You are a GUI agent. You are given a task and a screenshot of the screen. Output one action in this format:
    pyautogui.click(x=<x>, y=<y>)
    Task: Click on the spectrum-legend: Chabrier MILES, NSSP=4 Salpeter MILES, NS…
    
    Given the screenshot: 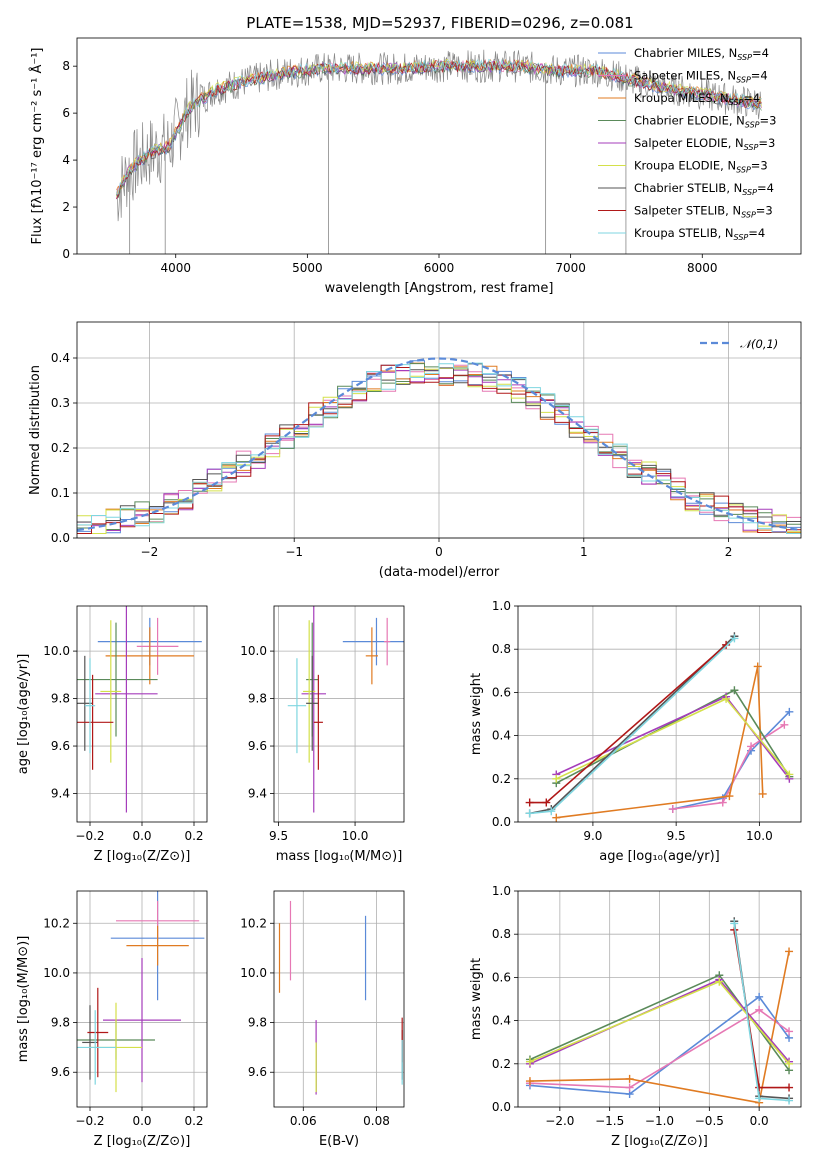 What is the action you would take?
    pyautogui.click(x=687, y=144)
    